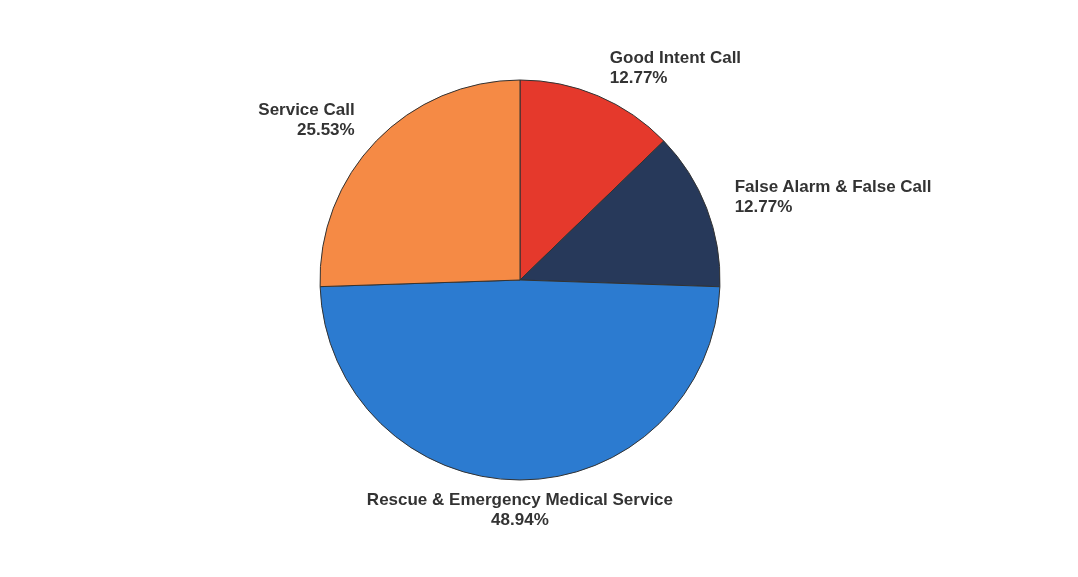 Image resolution: width=1078 pixels, height=577 pixels. I want to click on data-label: 25.53%, so click(326, 130).